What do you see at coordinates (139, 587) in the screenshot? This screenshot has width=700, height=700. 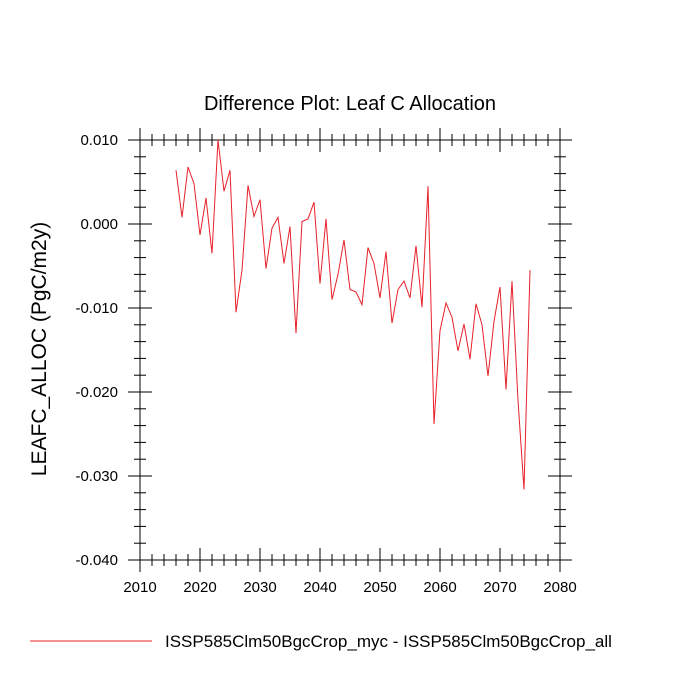 I see `x-tick-label: 2010` at bounding box center [139, 587].